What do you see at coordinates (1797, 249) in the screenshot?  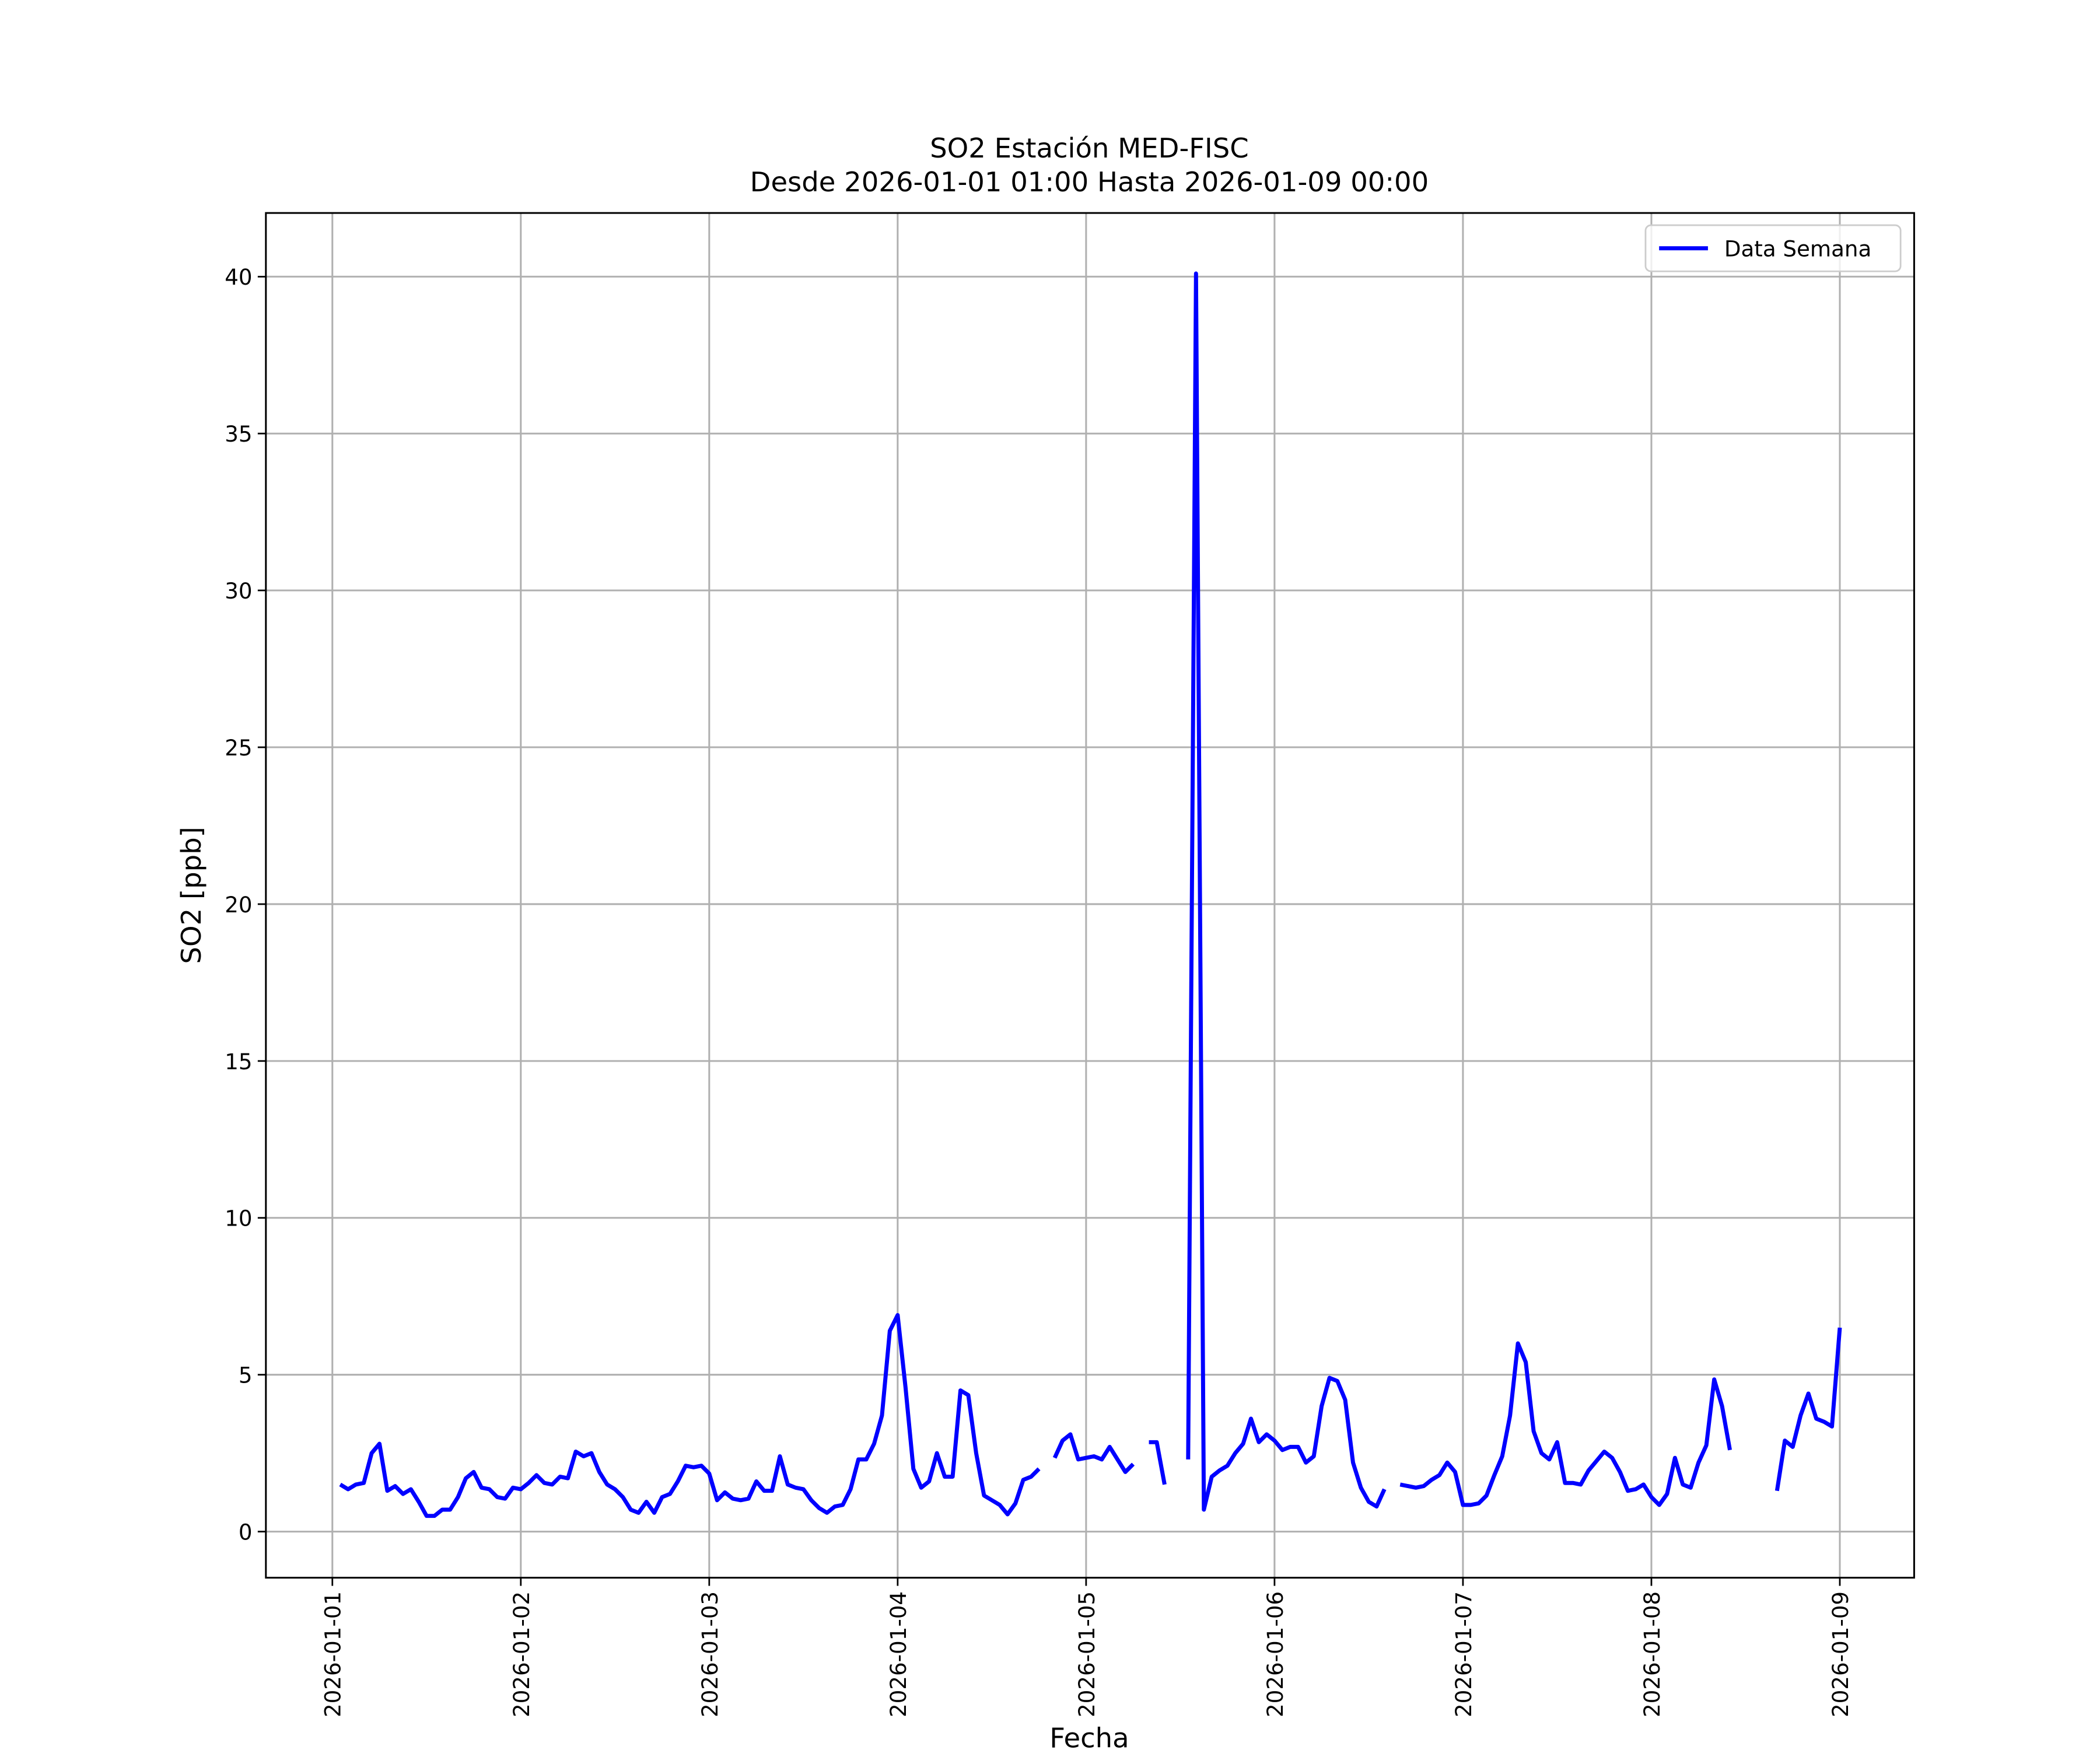 I see `legend-label: Data Semana` at bounding box center [1797, 249].